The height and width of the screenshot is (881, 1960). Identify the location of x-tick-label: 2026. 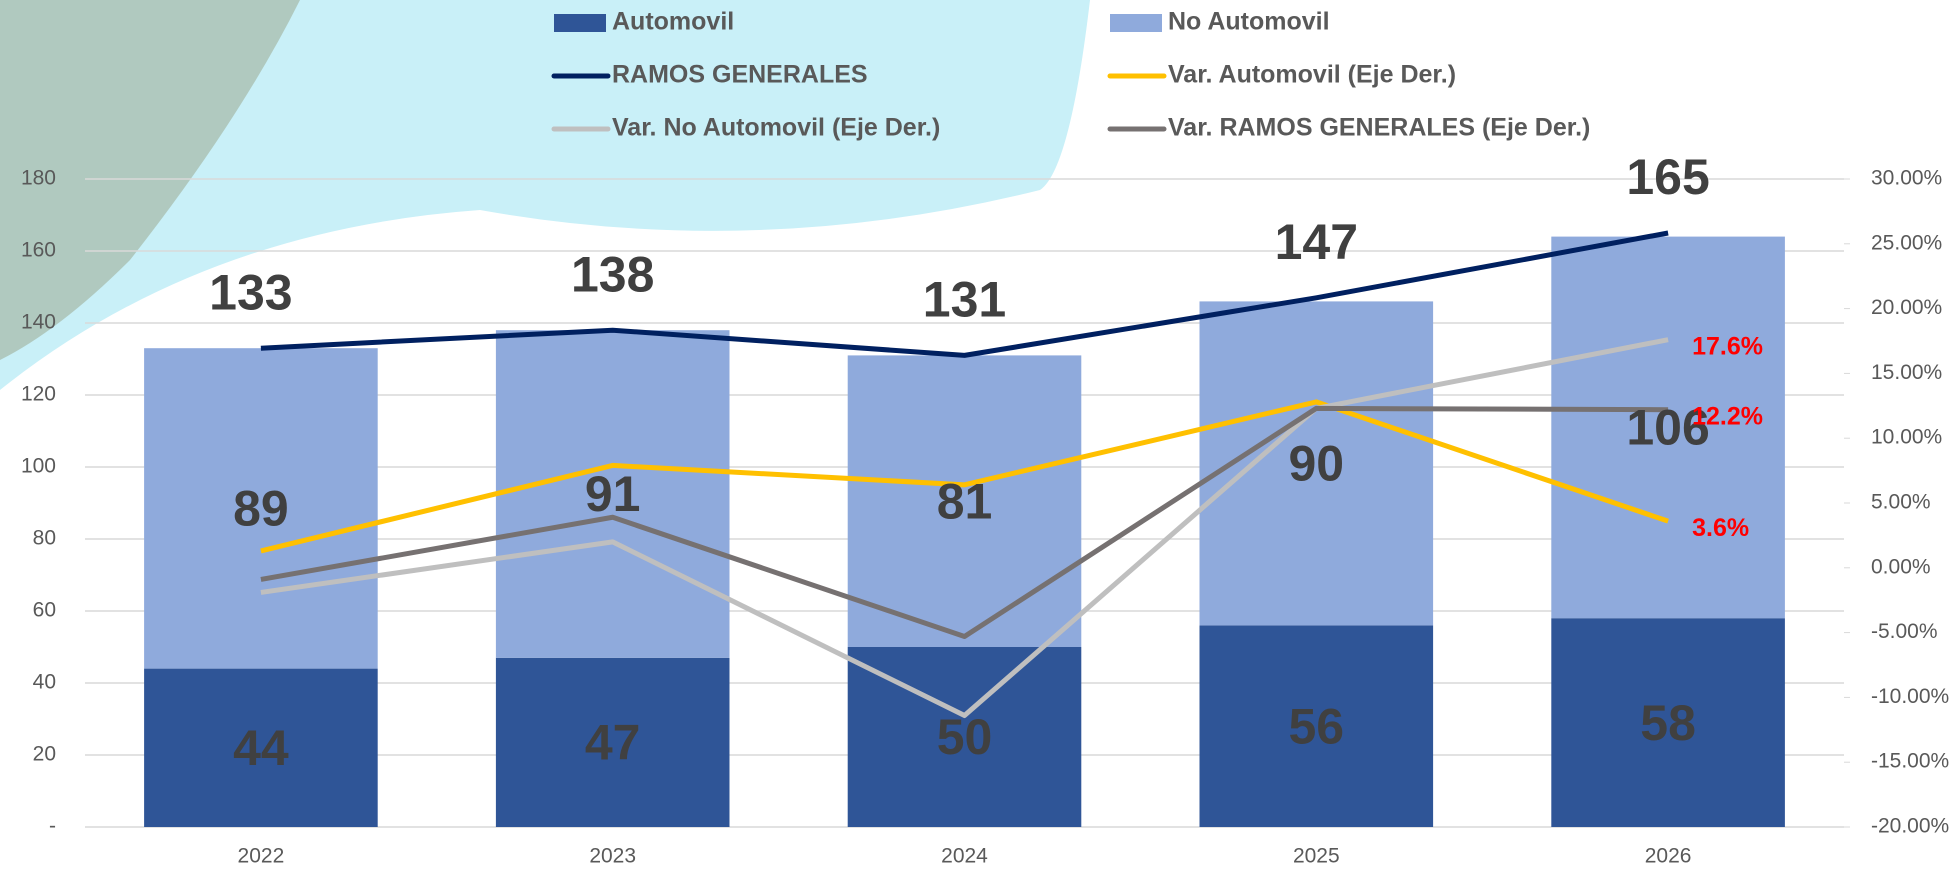
(1668, 856).